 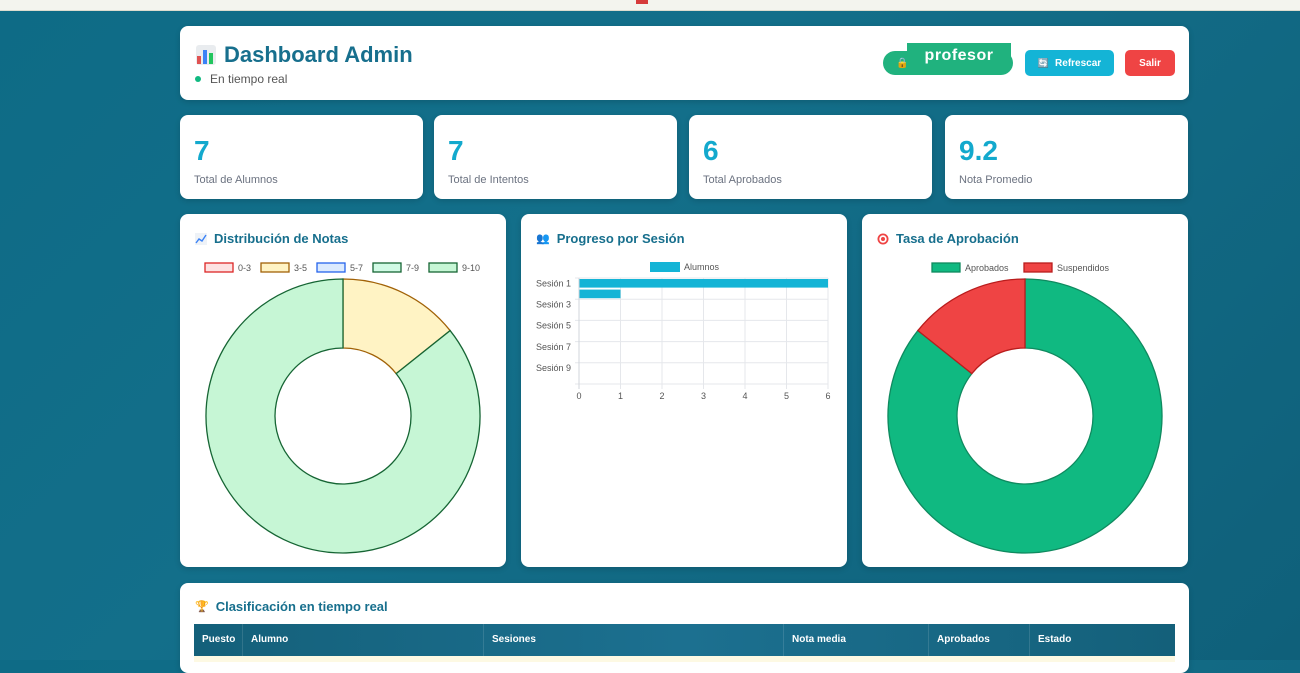 I want to click on trend-chart-icon, so click(x=201, y=238).